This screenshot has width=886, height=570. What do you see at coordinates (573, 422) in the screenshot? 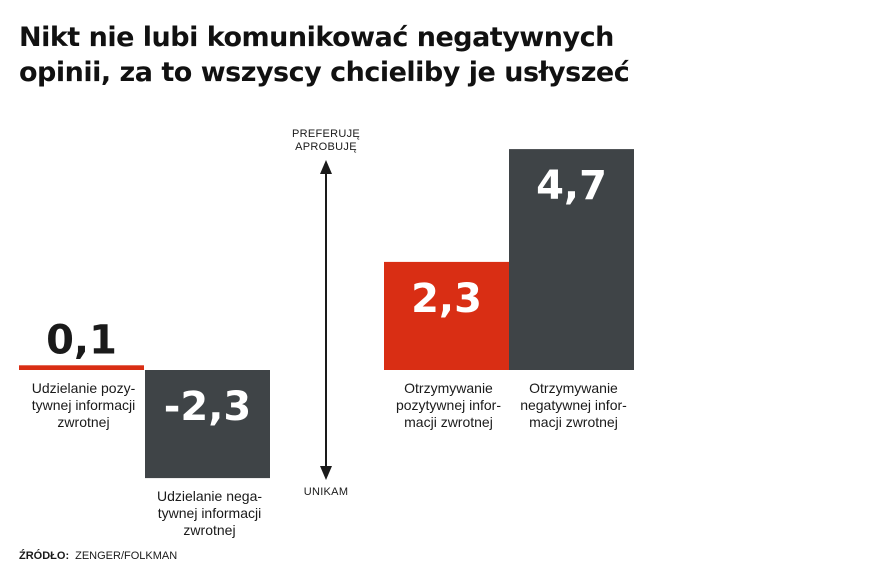
I see `category-label-4-line-3: macji zwrotnej` at bounding box center [573, 422].